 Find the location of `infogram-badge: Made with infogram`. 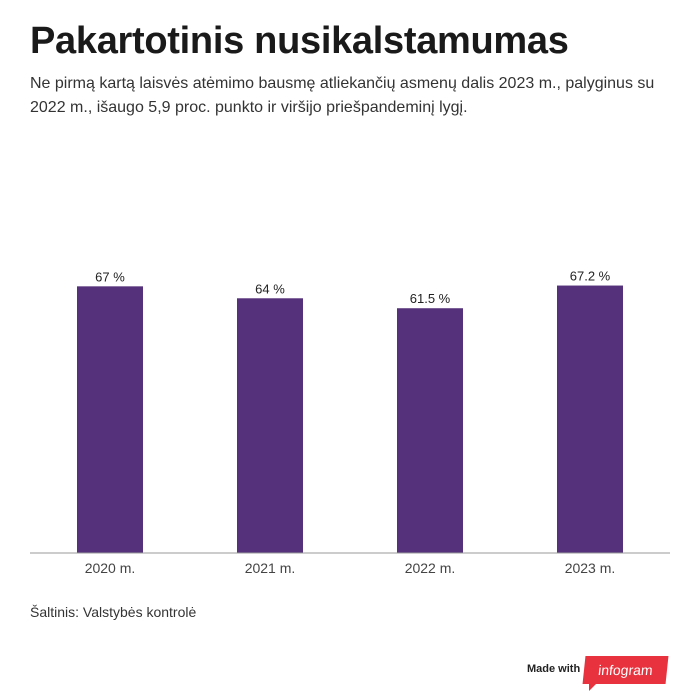

infogram-badge: Made with infogram is located at coordinates (599, 673).